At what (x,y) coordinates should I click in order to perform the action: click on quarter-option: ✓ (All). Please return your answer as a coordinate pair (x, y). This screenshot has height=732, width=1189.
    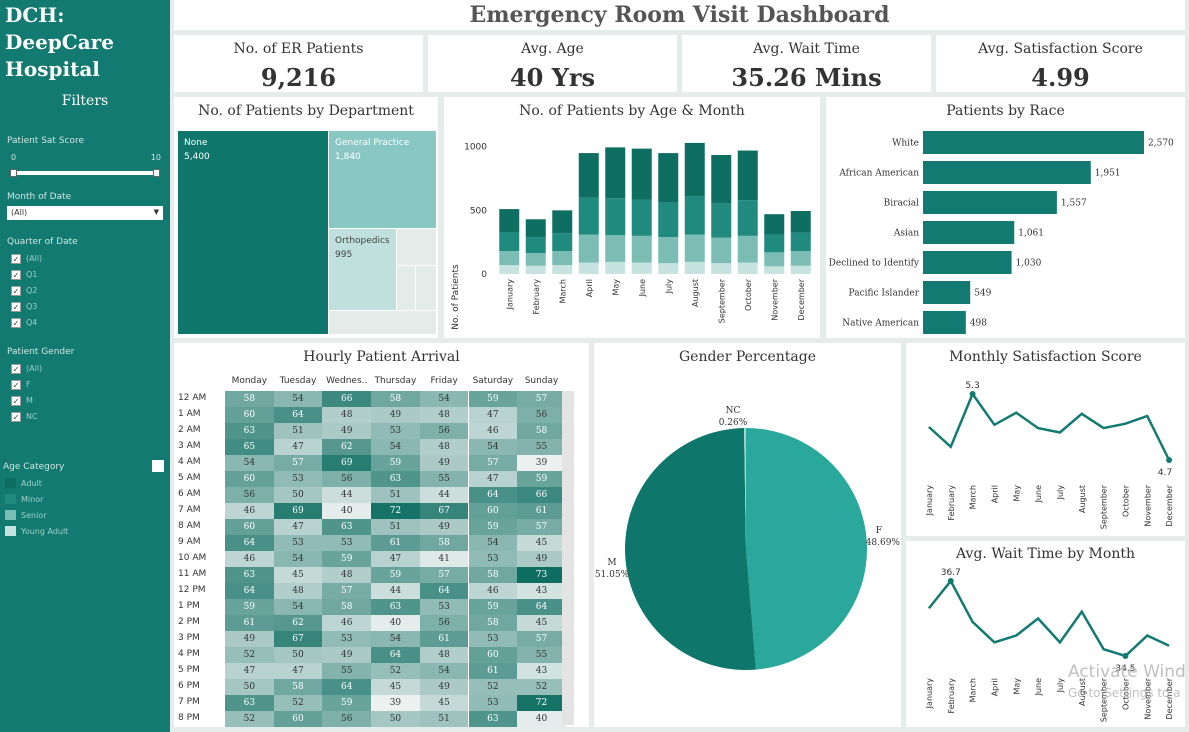
    Looking at the image, I should click on (26, 258).